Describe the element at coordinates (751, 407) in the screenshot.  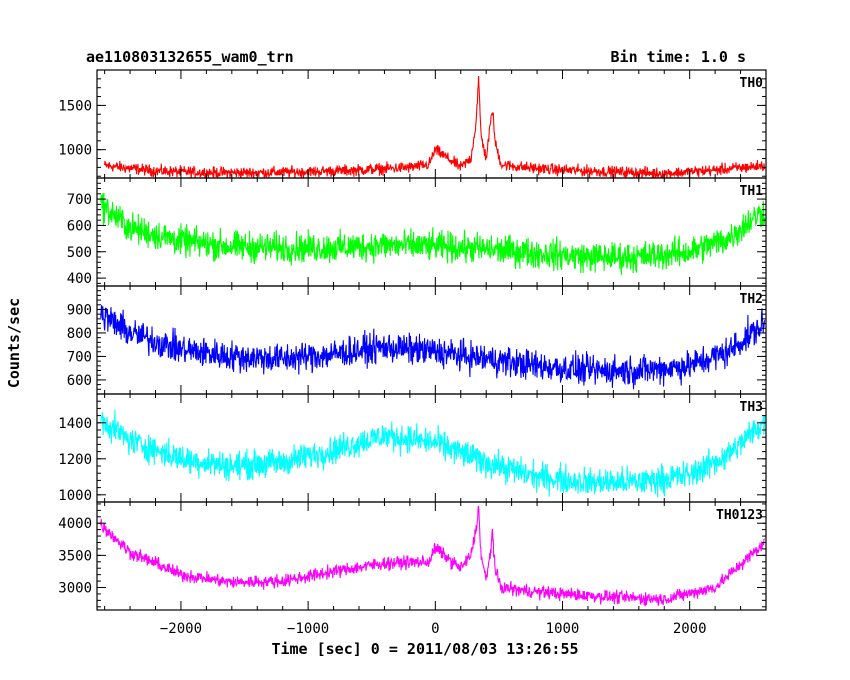
I see `panel-label-th3: TH3` at that location.